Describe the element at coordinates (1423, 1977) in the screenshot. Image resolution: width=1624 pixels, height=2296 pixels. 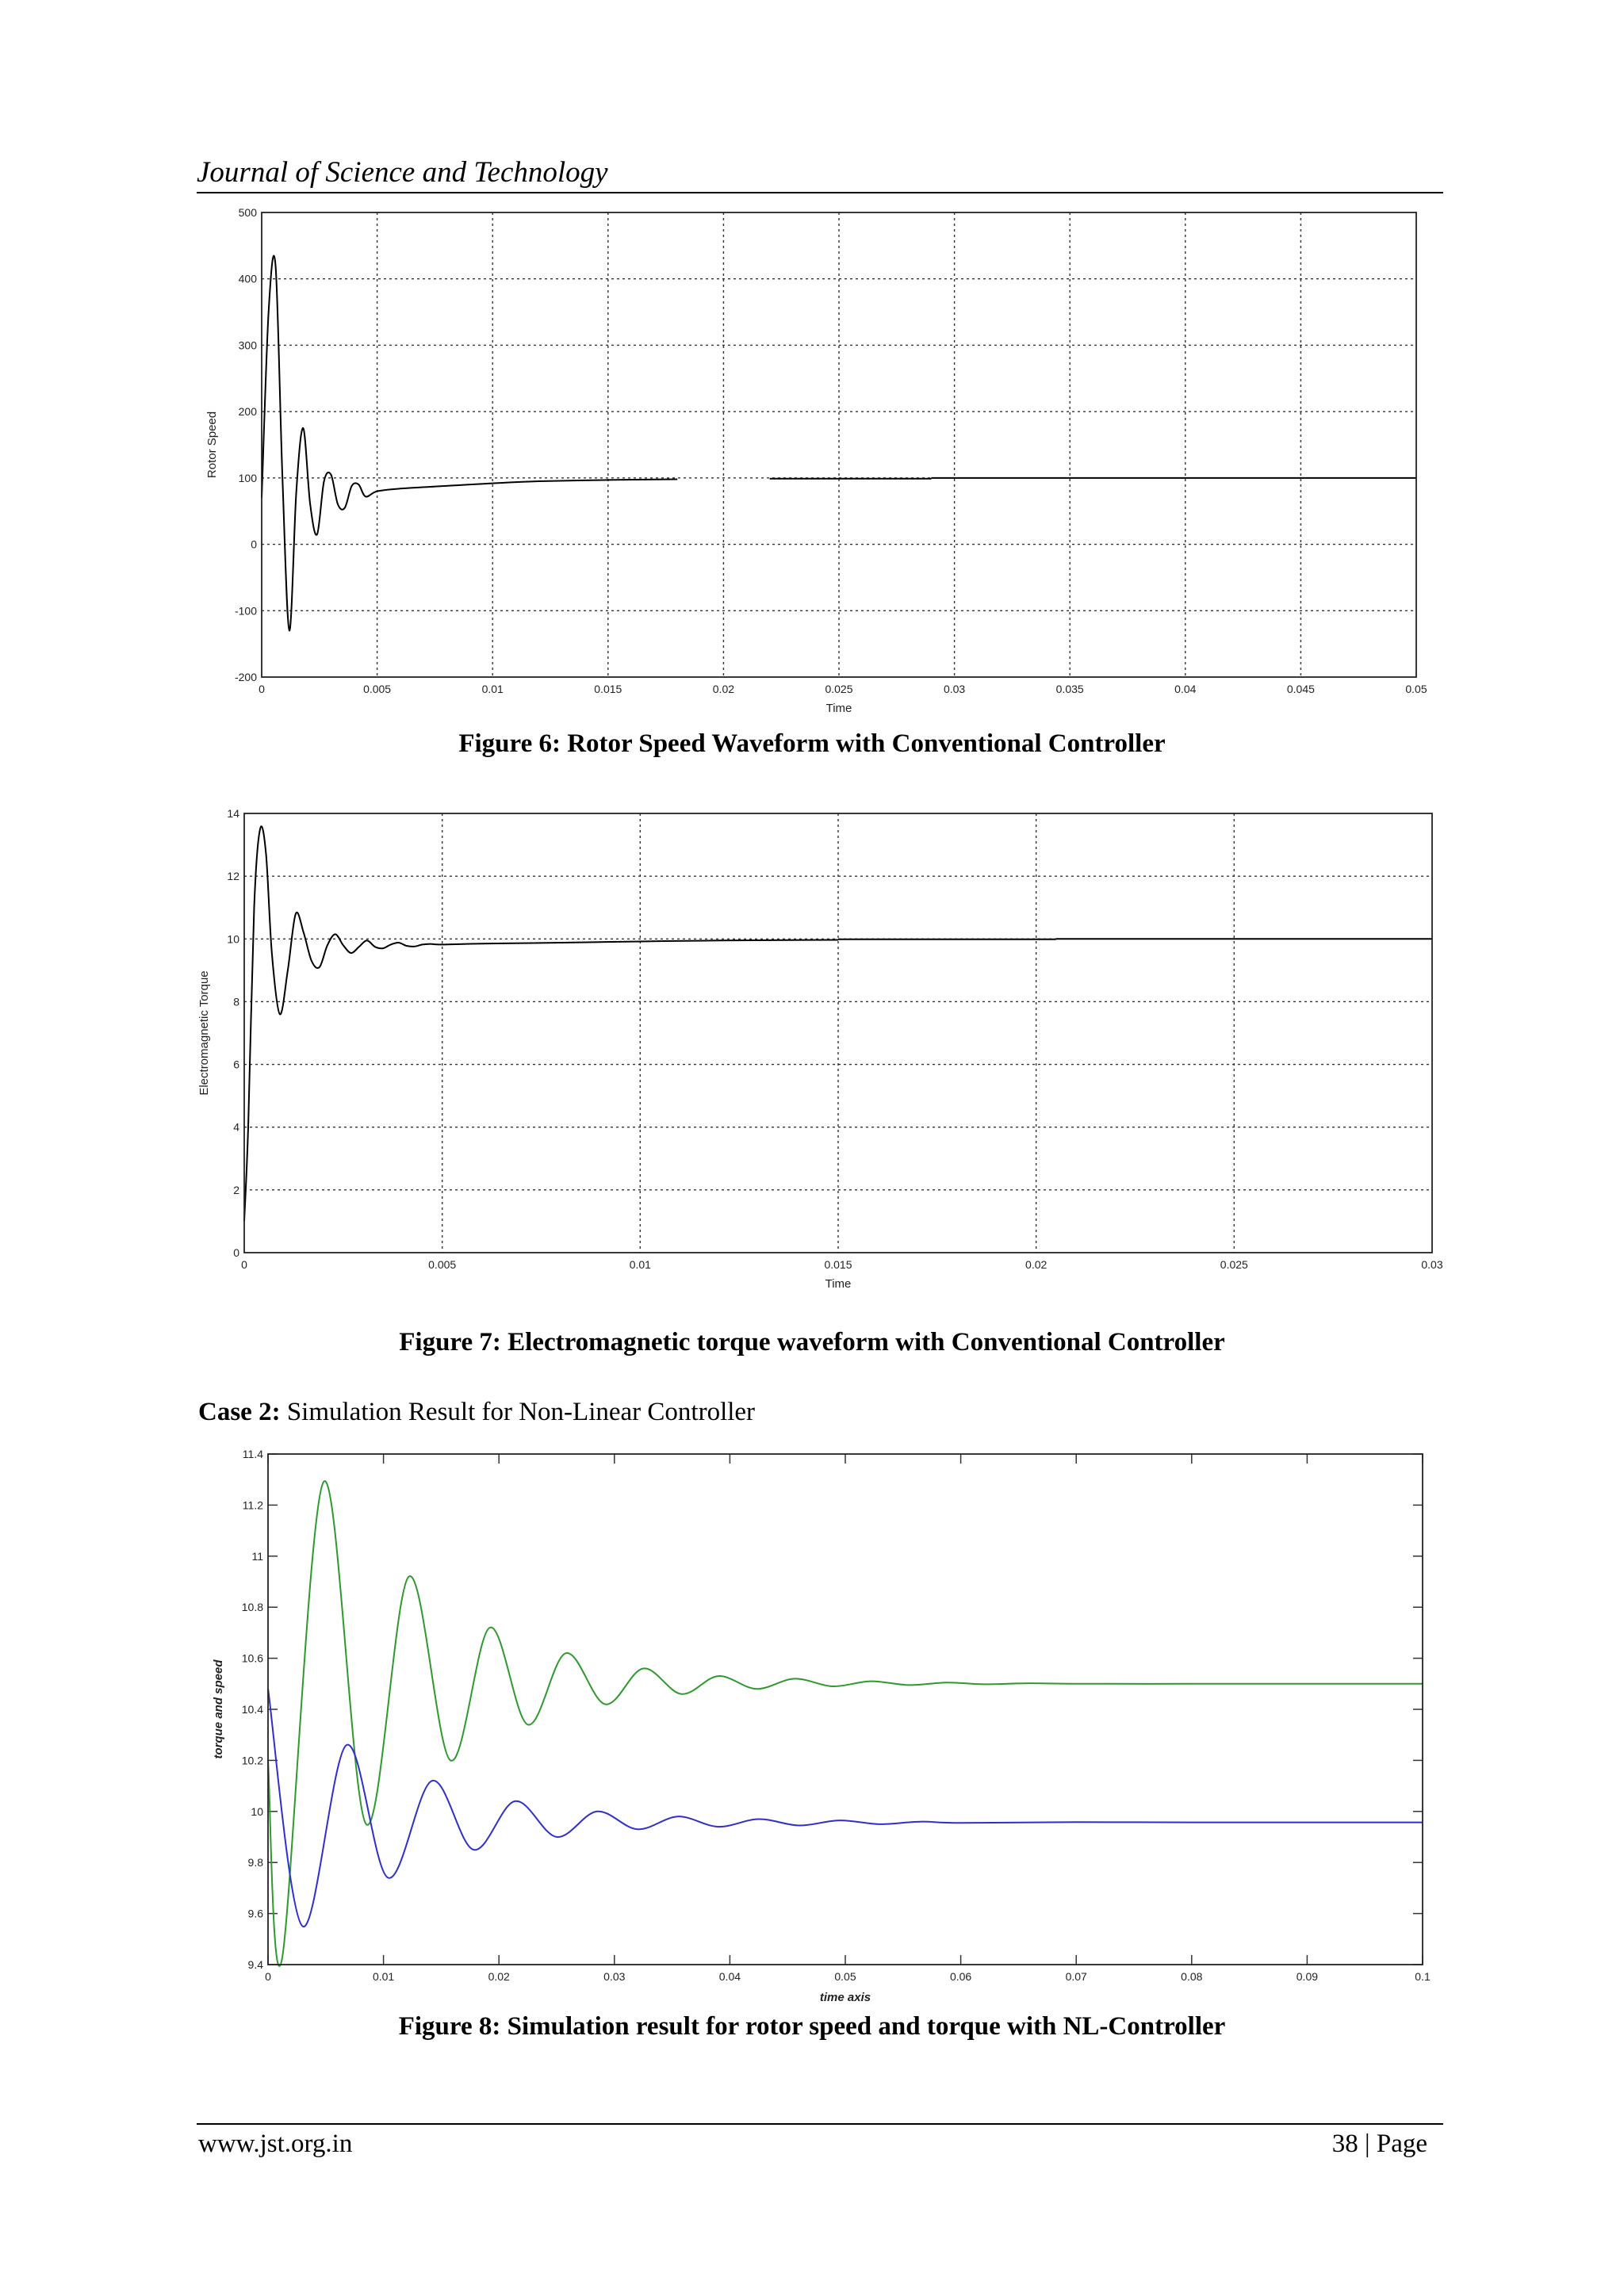
I see `x-tick-label: 0.1` at that location.